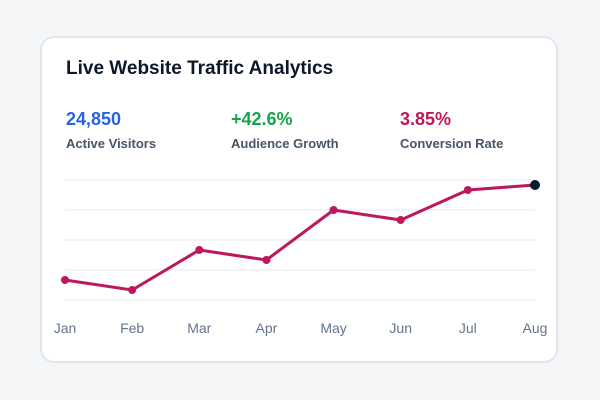 The height and width of the screenshot is (400, 600). What do you see at coordinates (285, 143) in the screenshot?
I see `kpi-label: Audience Growth` at bounding box center [285, 143].